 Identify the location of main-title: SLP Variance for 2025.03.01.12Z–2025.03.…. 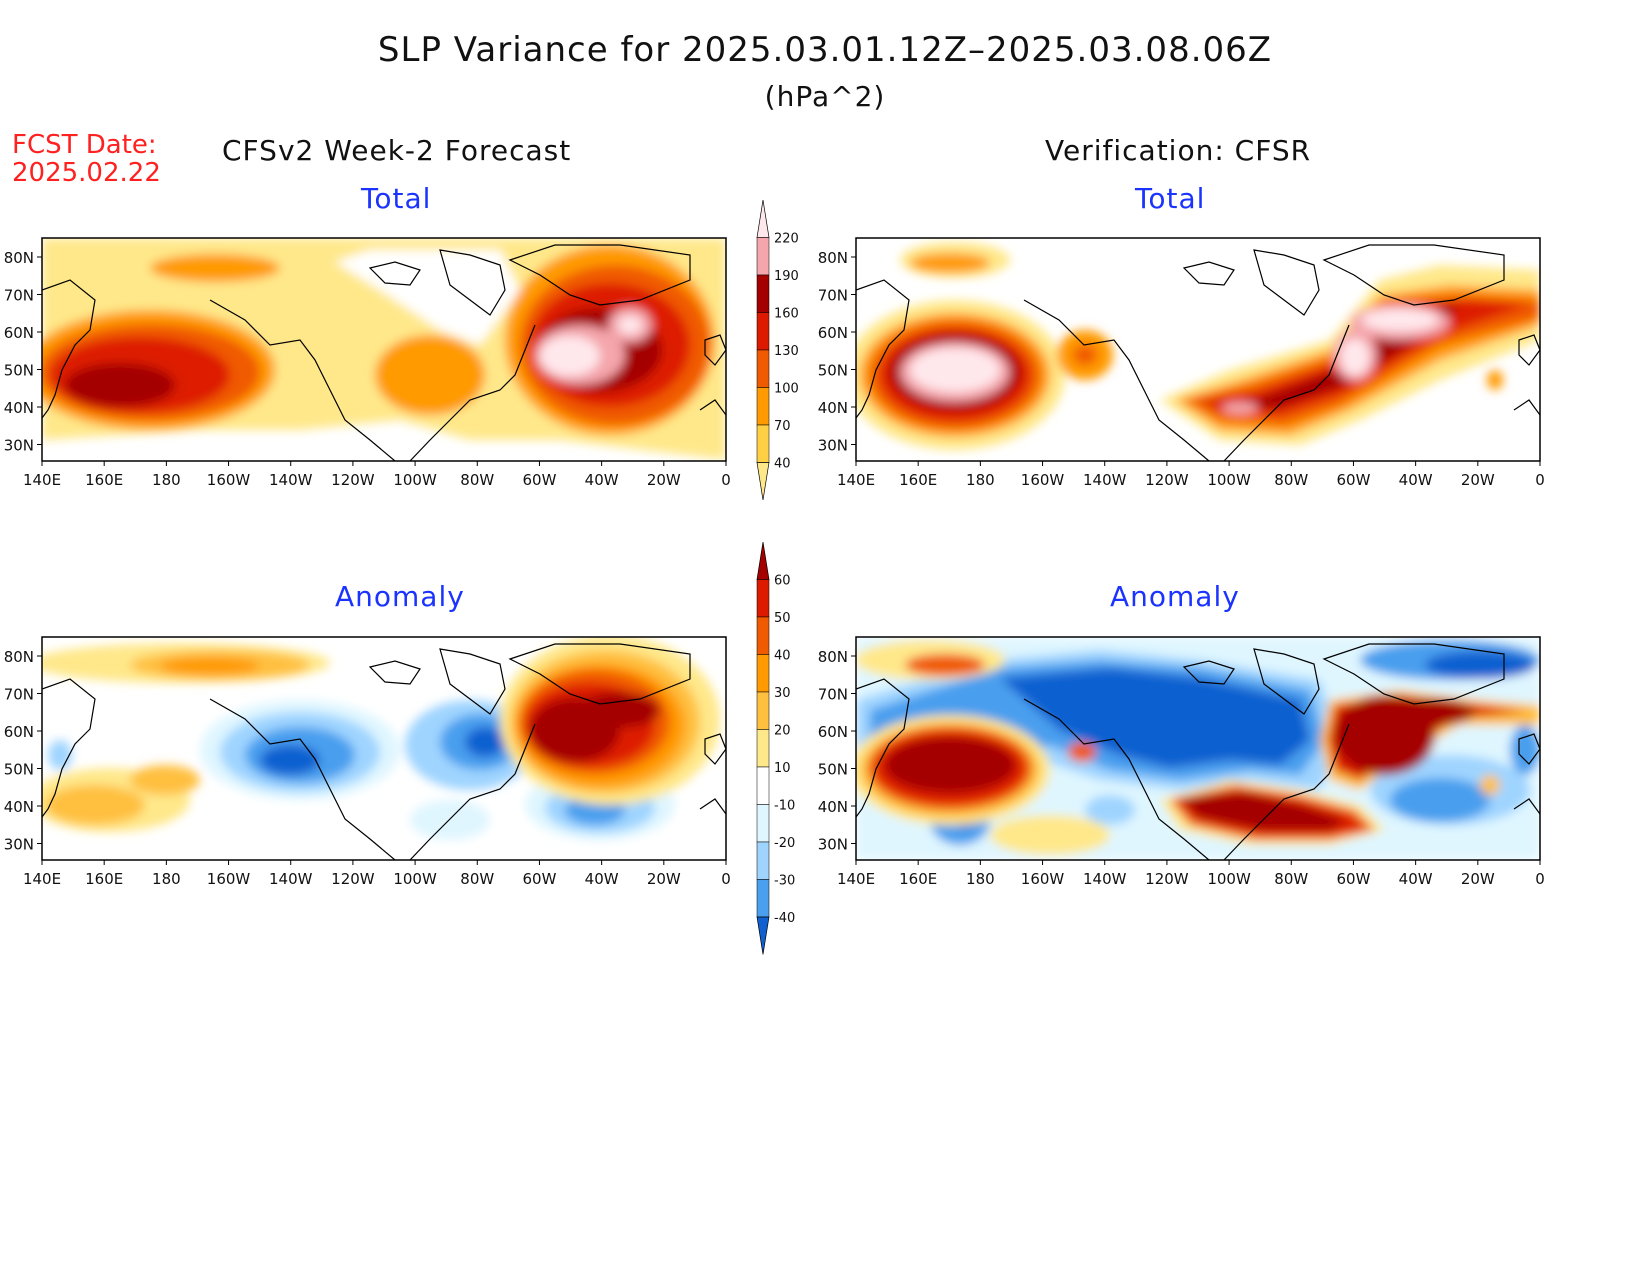
(825, 50).